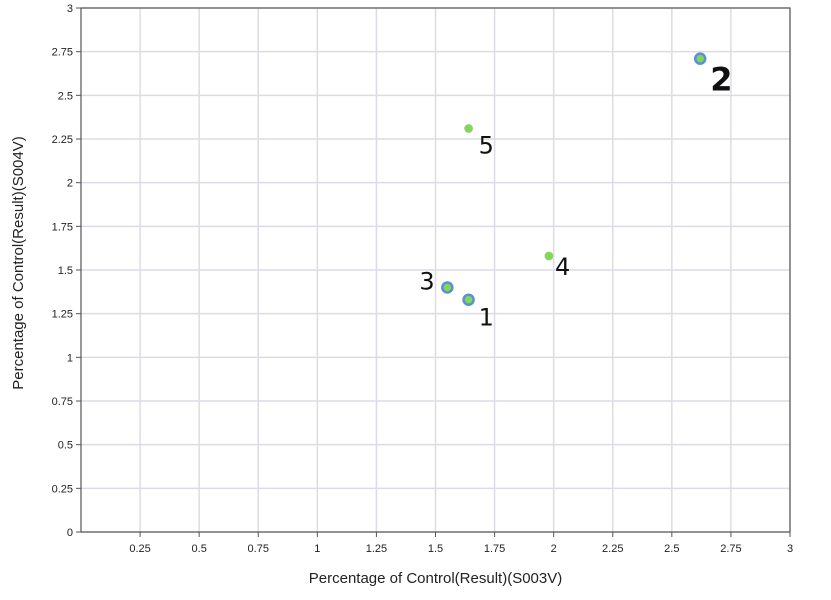  Describe the element at coordinates (70, 533) in the screenshot. I see `y-tick-label: 0` at that location.